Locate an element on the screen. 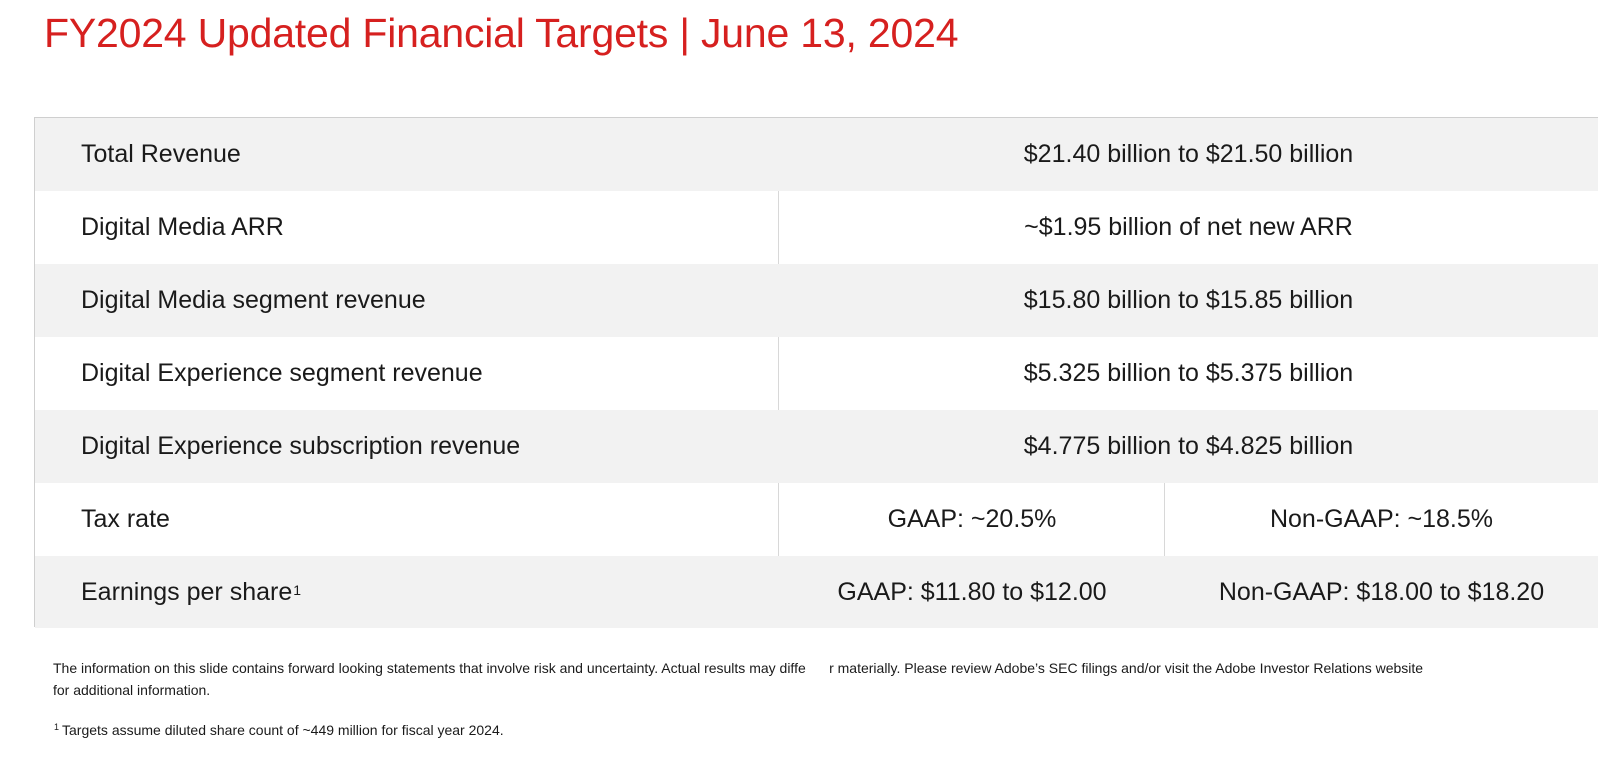 The width and height of the screenshot is (1598, 772). non-gaap-value: Non-GAAP: ~18.5% is located at coordinates (1381, 519).